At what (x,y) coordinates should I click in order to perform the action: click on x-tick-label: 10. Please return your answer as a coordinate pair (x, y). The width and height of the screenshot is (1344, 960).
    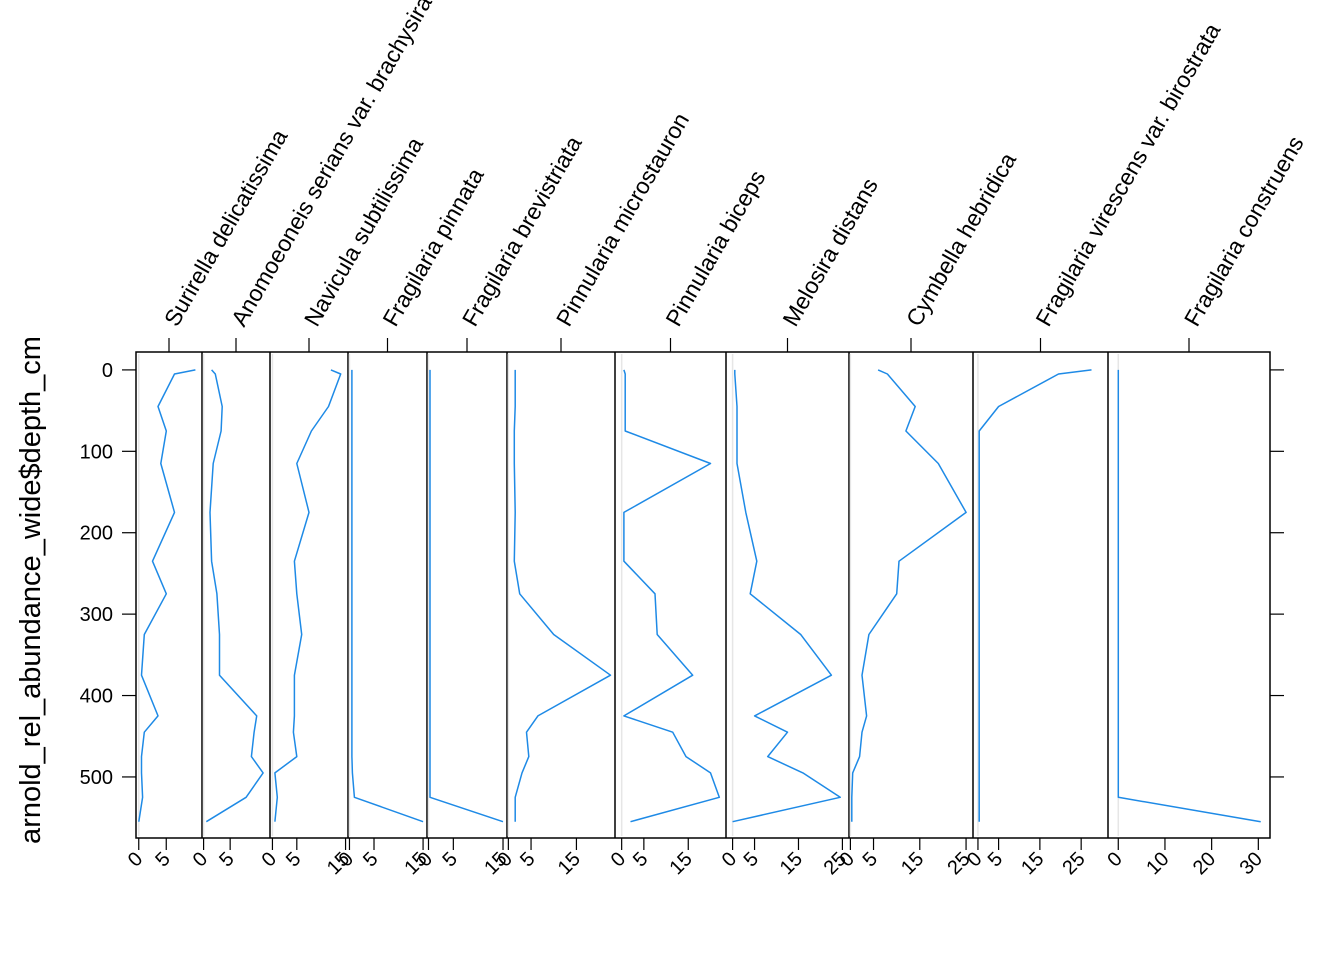
    Looking at the image, I should click on (1157, 863).